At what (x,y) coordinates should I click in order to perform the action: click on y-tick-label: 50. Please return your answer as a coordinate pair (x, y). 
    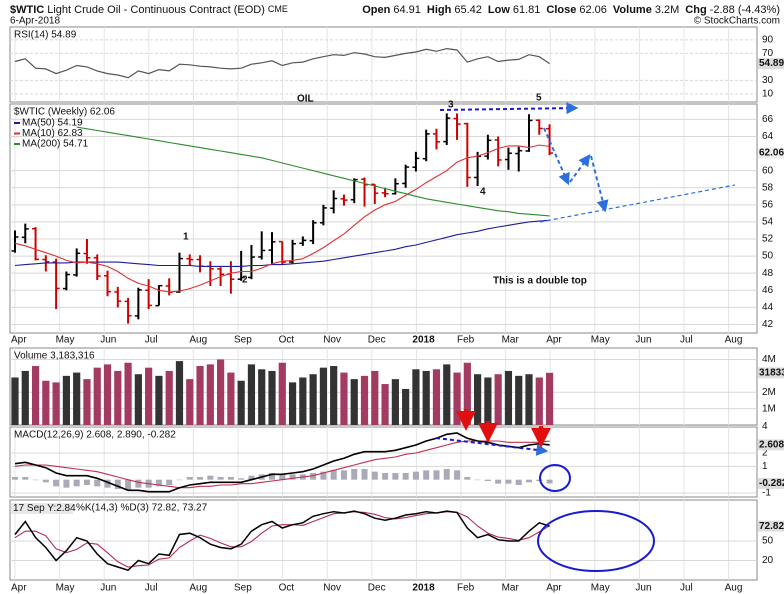
    Looking at the image, I should click on (768, 256).